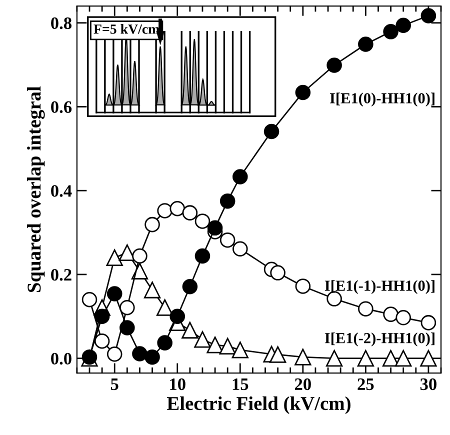 Image resolution: width=450 pixels, height=435 pixels. I want to click on y-tick-label: 0.0, so click(61, 358).